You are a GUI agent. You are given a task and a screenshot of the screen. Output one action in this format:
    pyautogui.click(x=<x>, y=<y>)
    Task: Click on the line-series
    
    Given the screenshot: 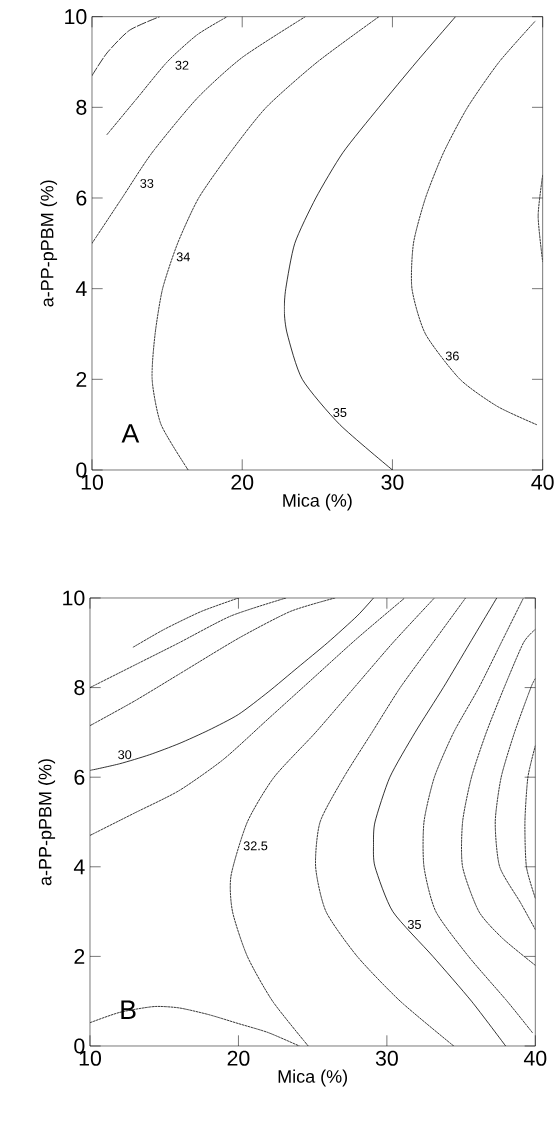 What is the action you would take?
    pyautogui.click(x=474, y=223)
    